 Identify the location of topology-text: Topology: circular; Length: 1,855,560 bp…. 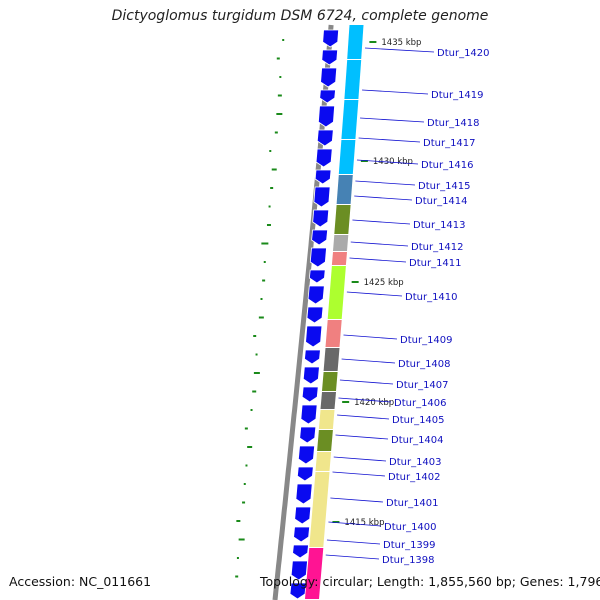
(430, 581).